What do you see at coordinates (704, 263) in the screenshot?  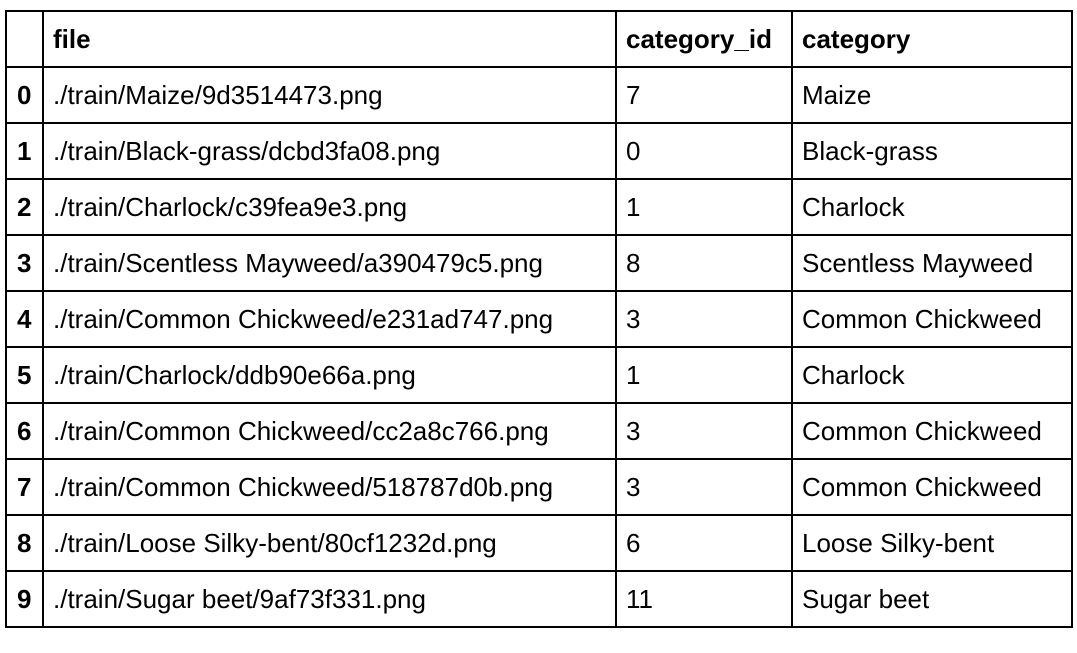 I see `cell-category-id: 8` at bounding box center [704, 263].